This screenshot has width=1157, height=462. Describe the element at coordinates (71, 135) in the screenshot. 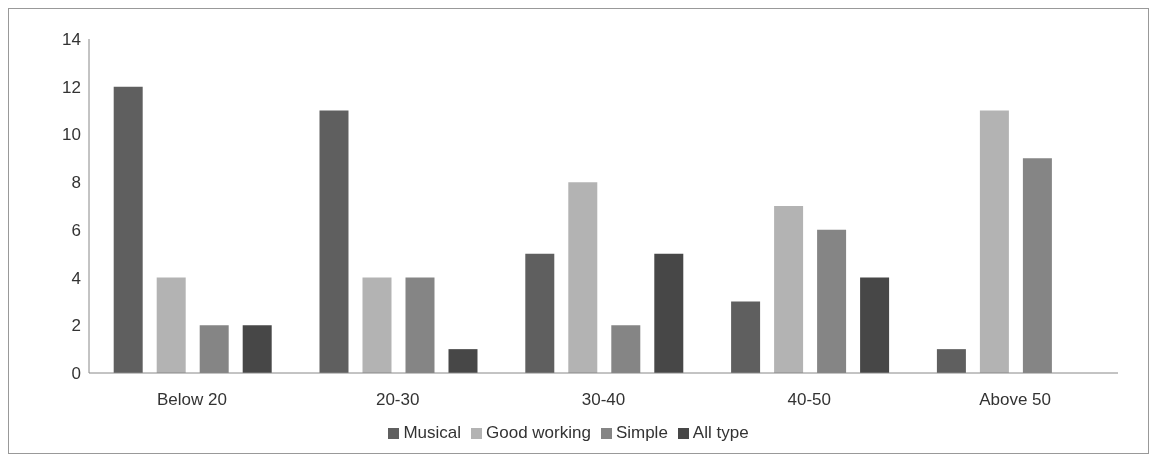

I see `y-tick-label: 10` at that location.